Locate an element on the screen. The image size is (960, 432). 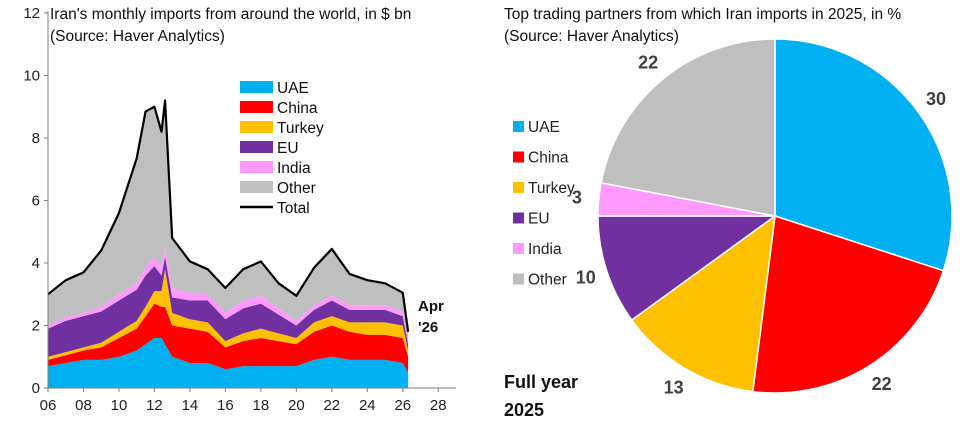
pie-slice-other is located at coordinates (688, 127).